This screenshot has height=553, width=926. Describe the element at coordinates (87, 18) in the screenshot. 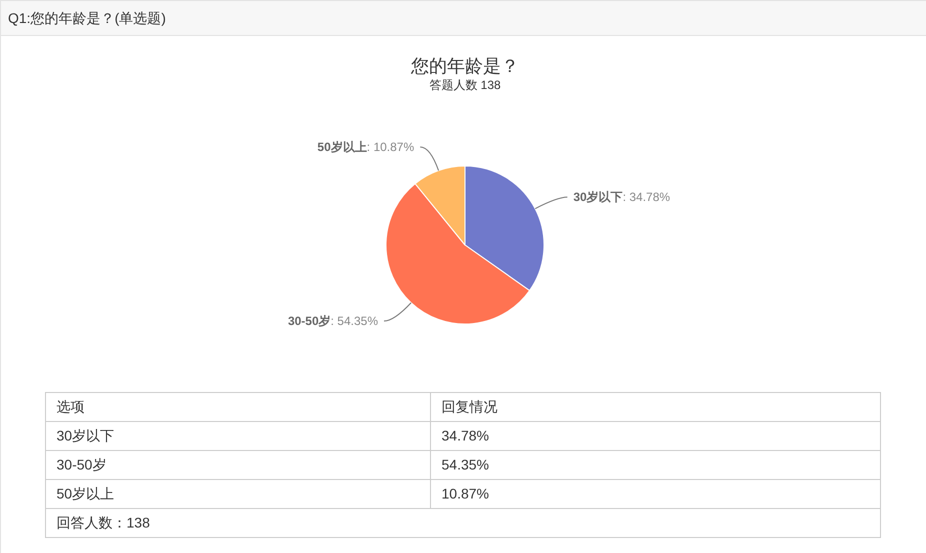

I see `text: Q1:您的年龄是？(单选题)` at that location.